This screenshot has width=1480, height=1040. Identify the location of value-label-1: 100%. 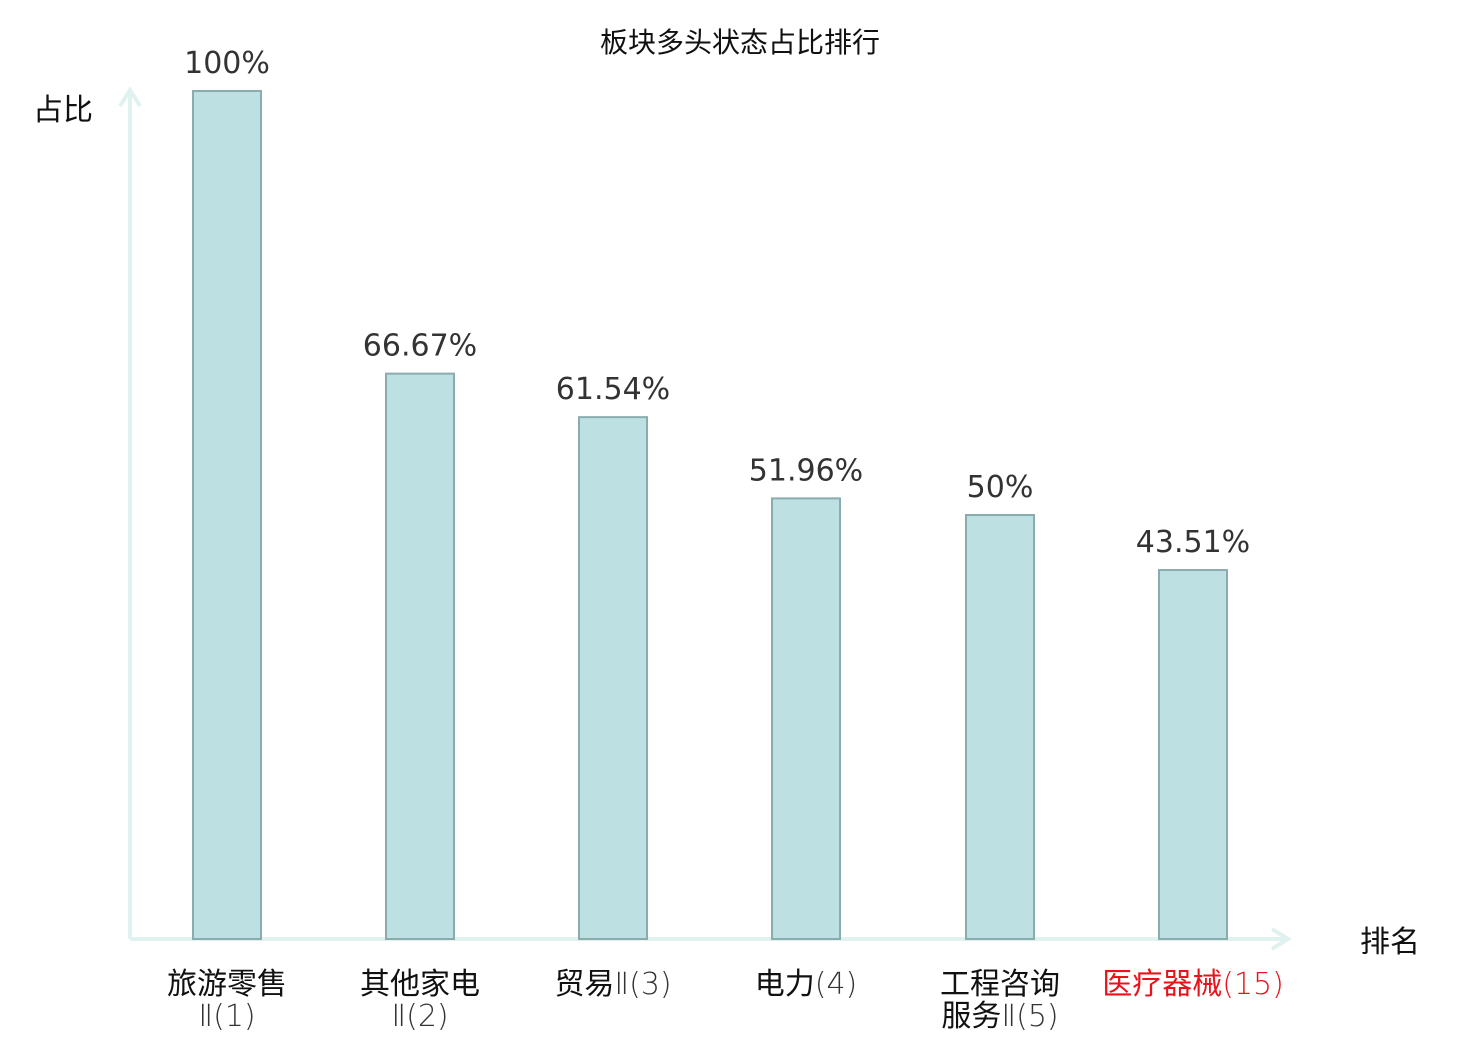
(227, 63).